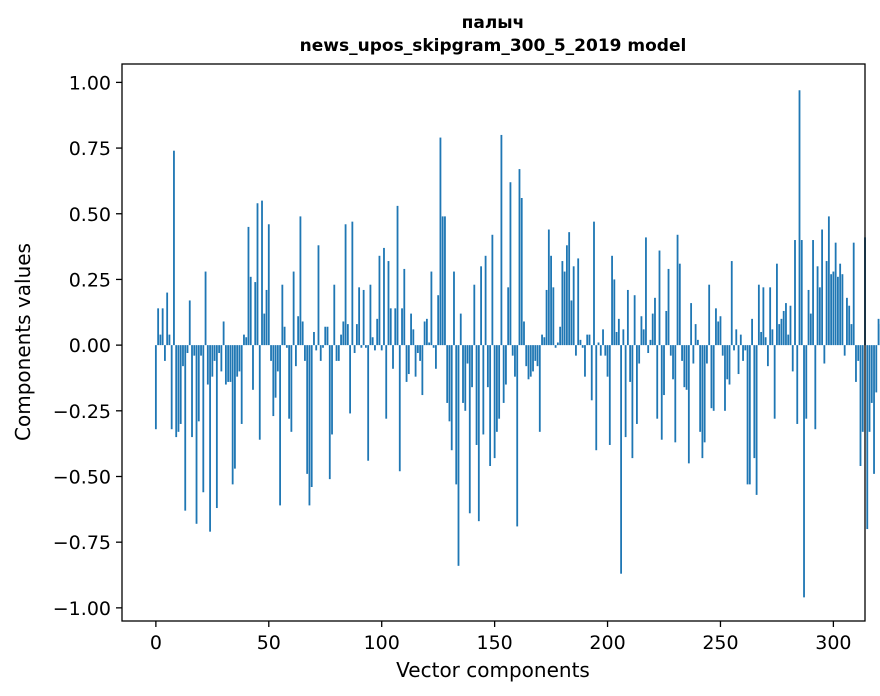 The width and height of the screenshot is (880, 696). What do you see at coordinates (82, 477) in the screenshot?
I see `y-tick-label: −0.50` at bounding box center [82, 477].